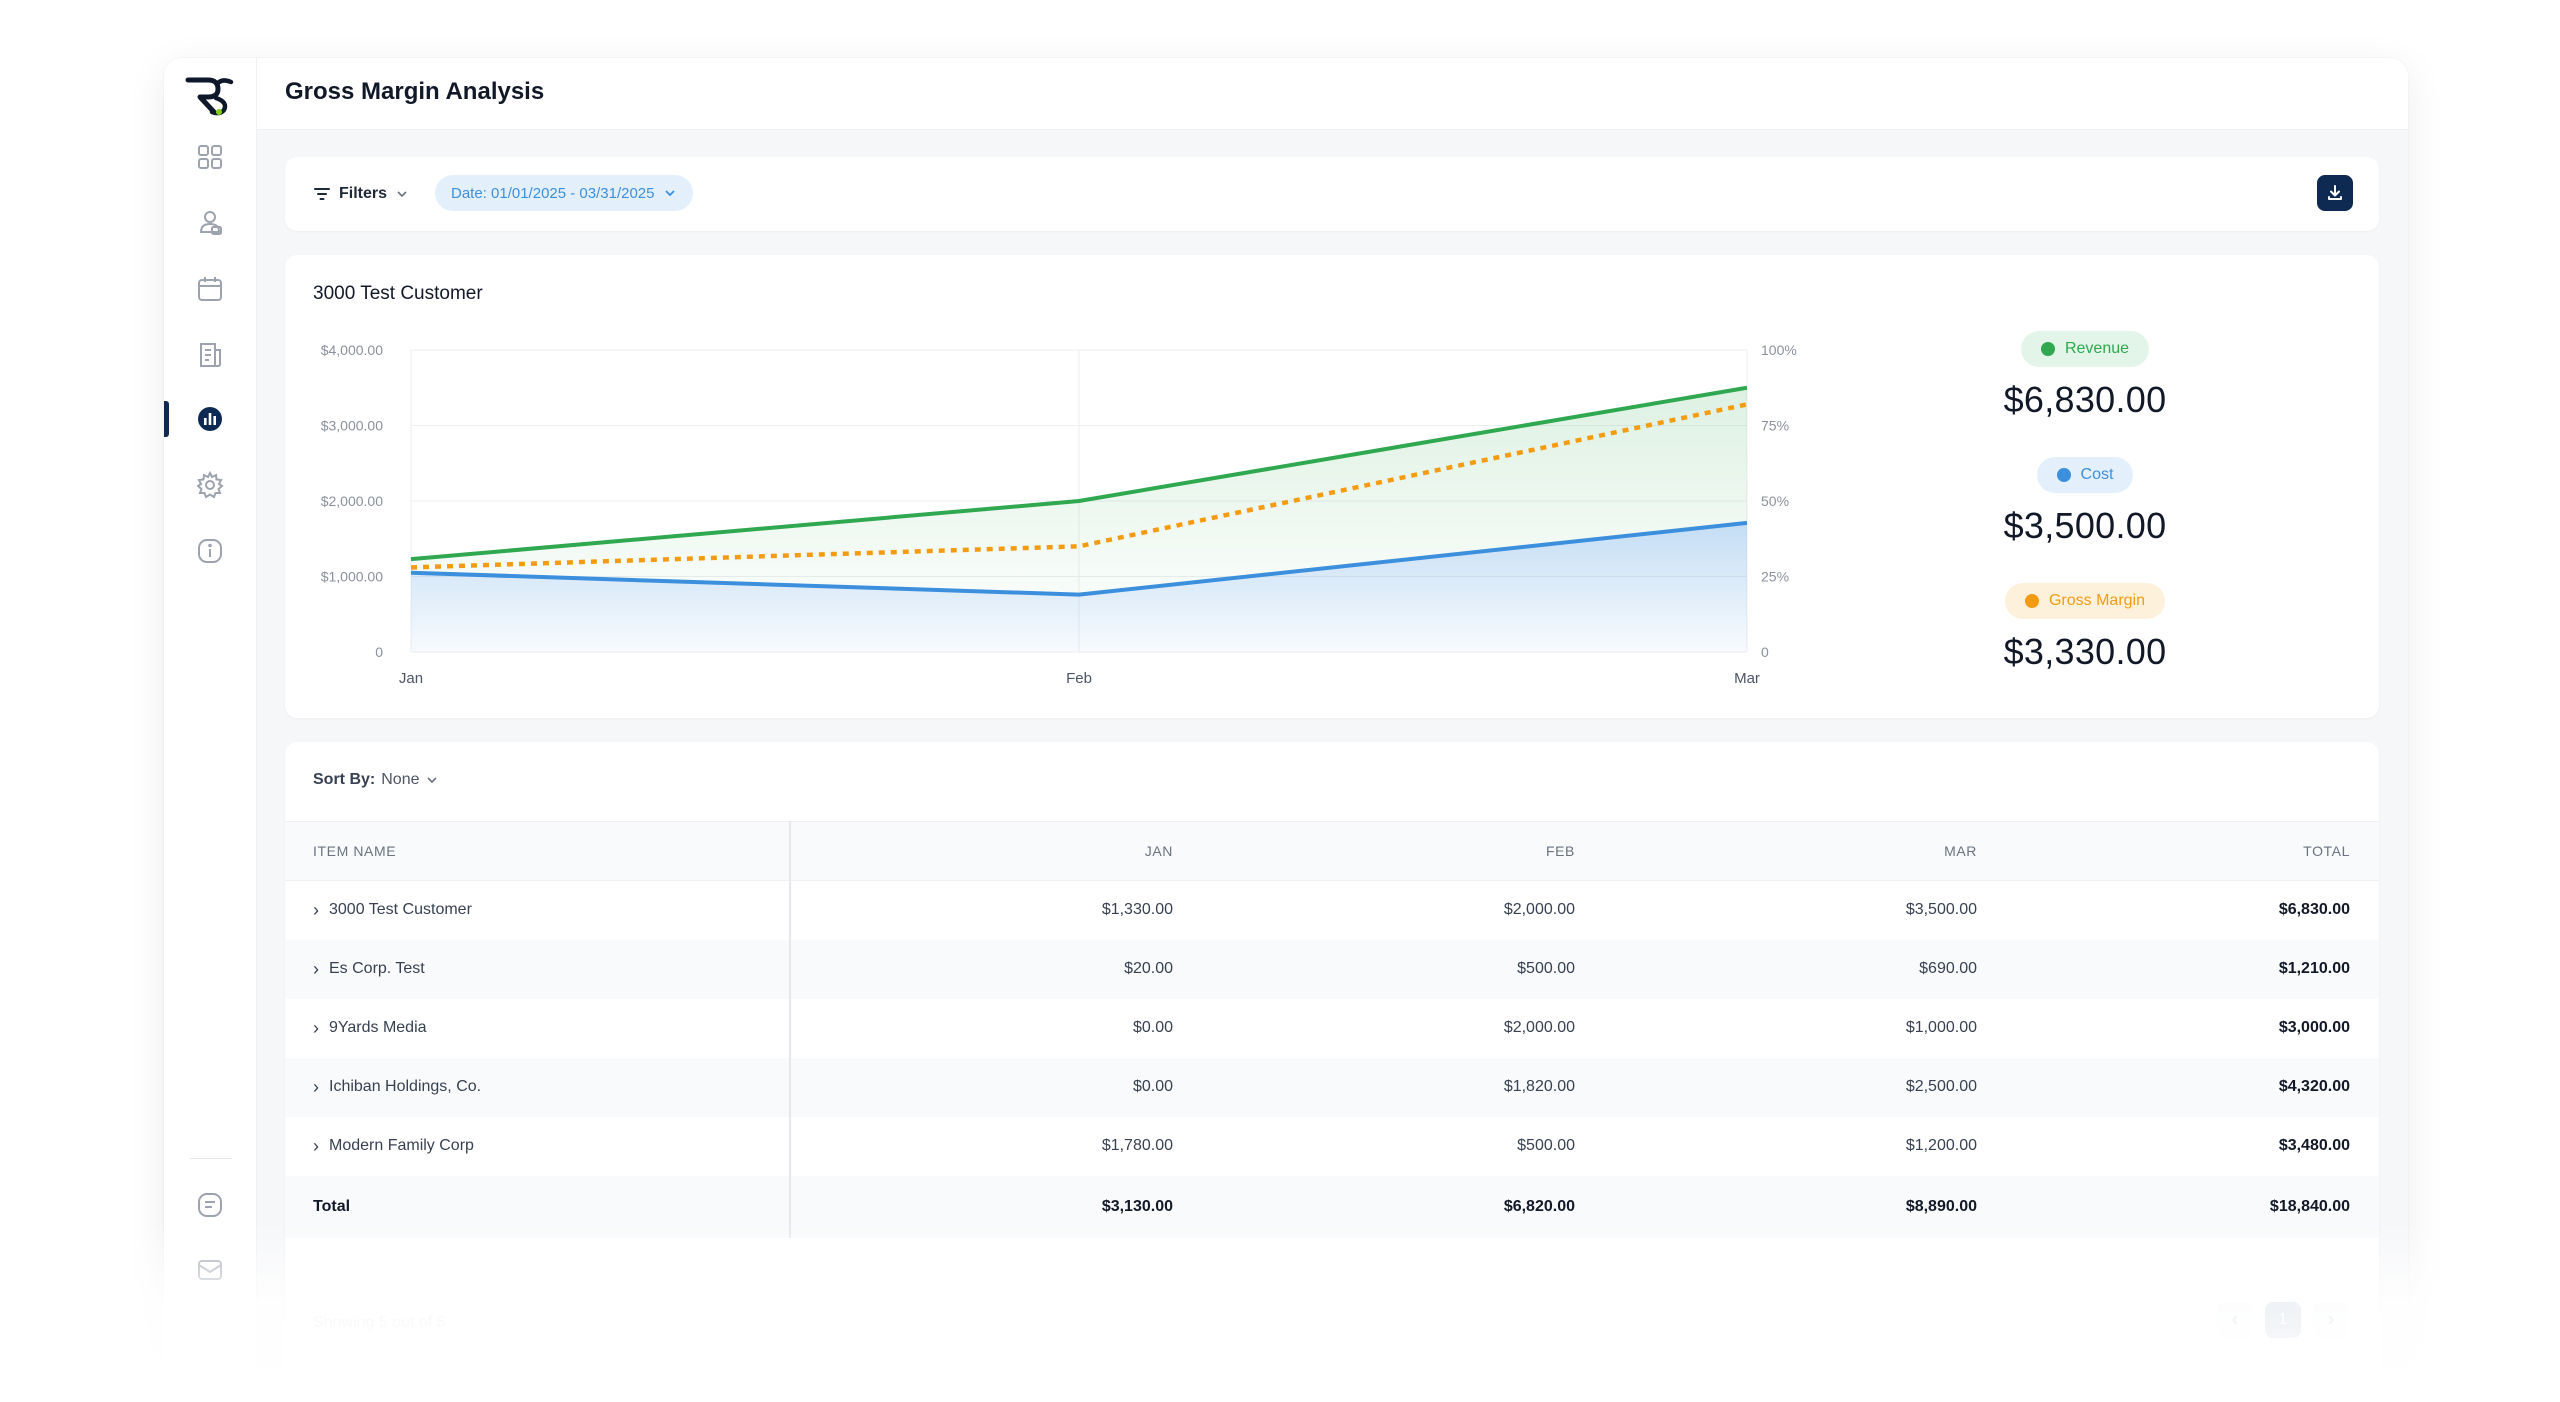 This screenshot has width=2560, height=1402. I want to click on cell-mar: $2,500.00, so click(1805, 1087).